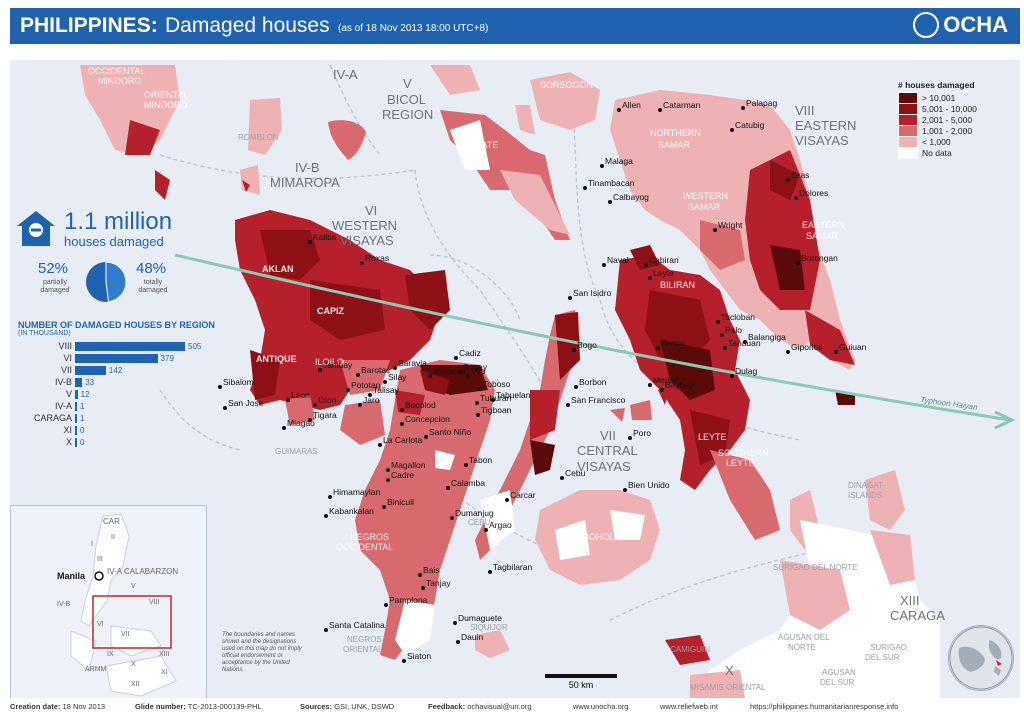 The height and width of the screenshot is (724, 1024). I want to click on province-label: AGUSAN, so click(839, 672).